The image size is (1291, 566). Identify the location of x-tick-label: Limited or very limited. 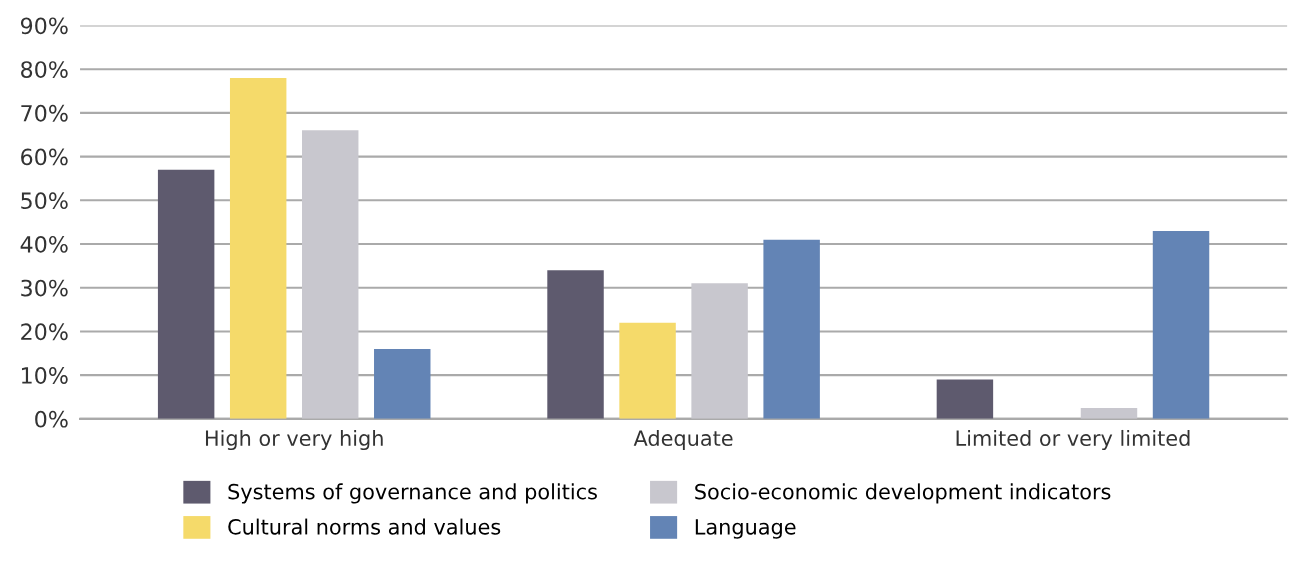
(1073, 440).